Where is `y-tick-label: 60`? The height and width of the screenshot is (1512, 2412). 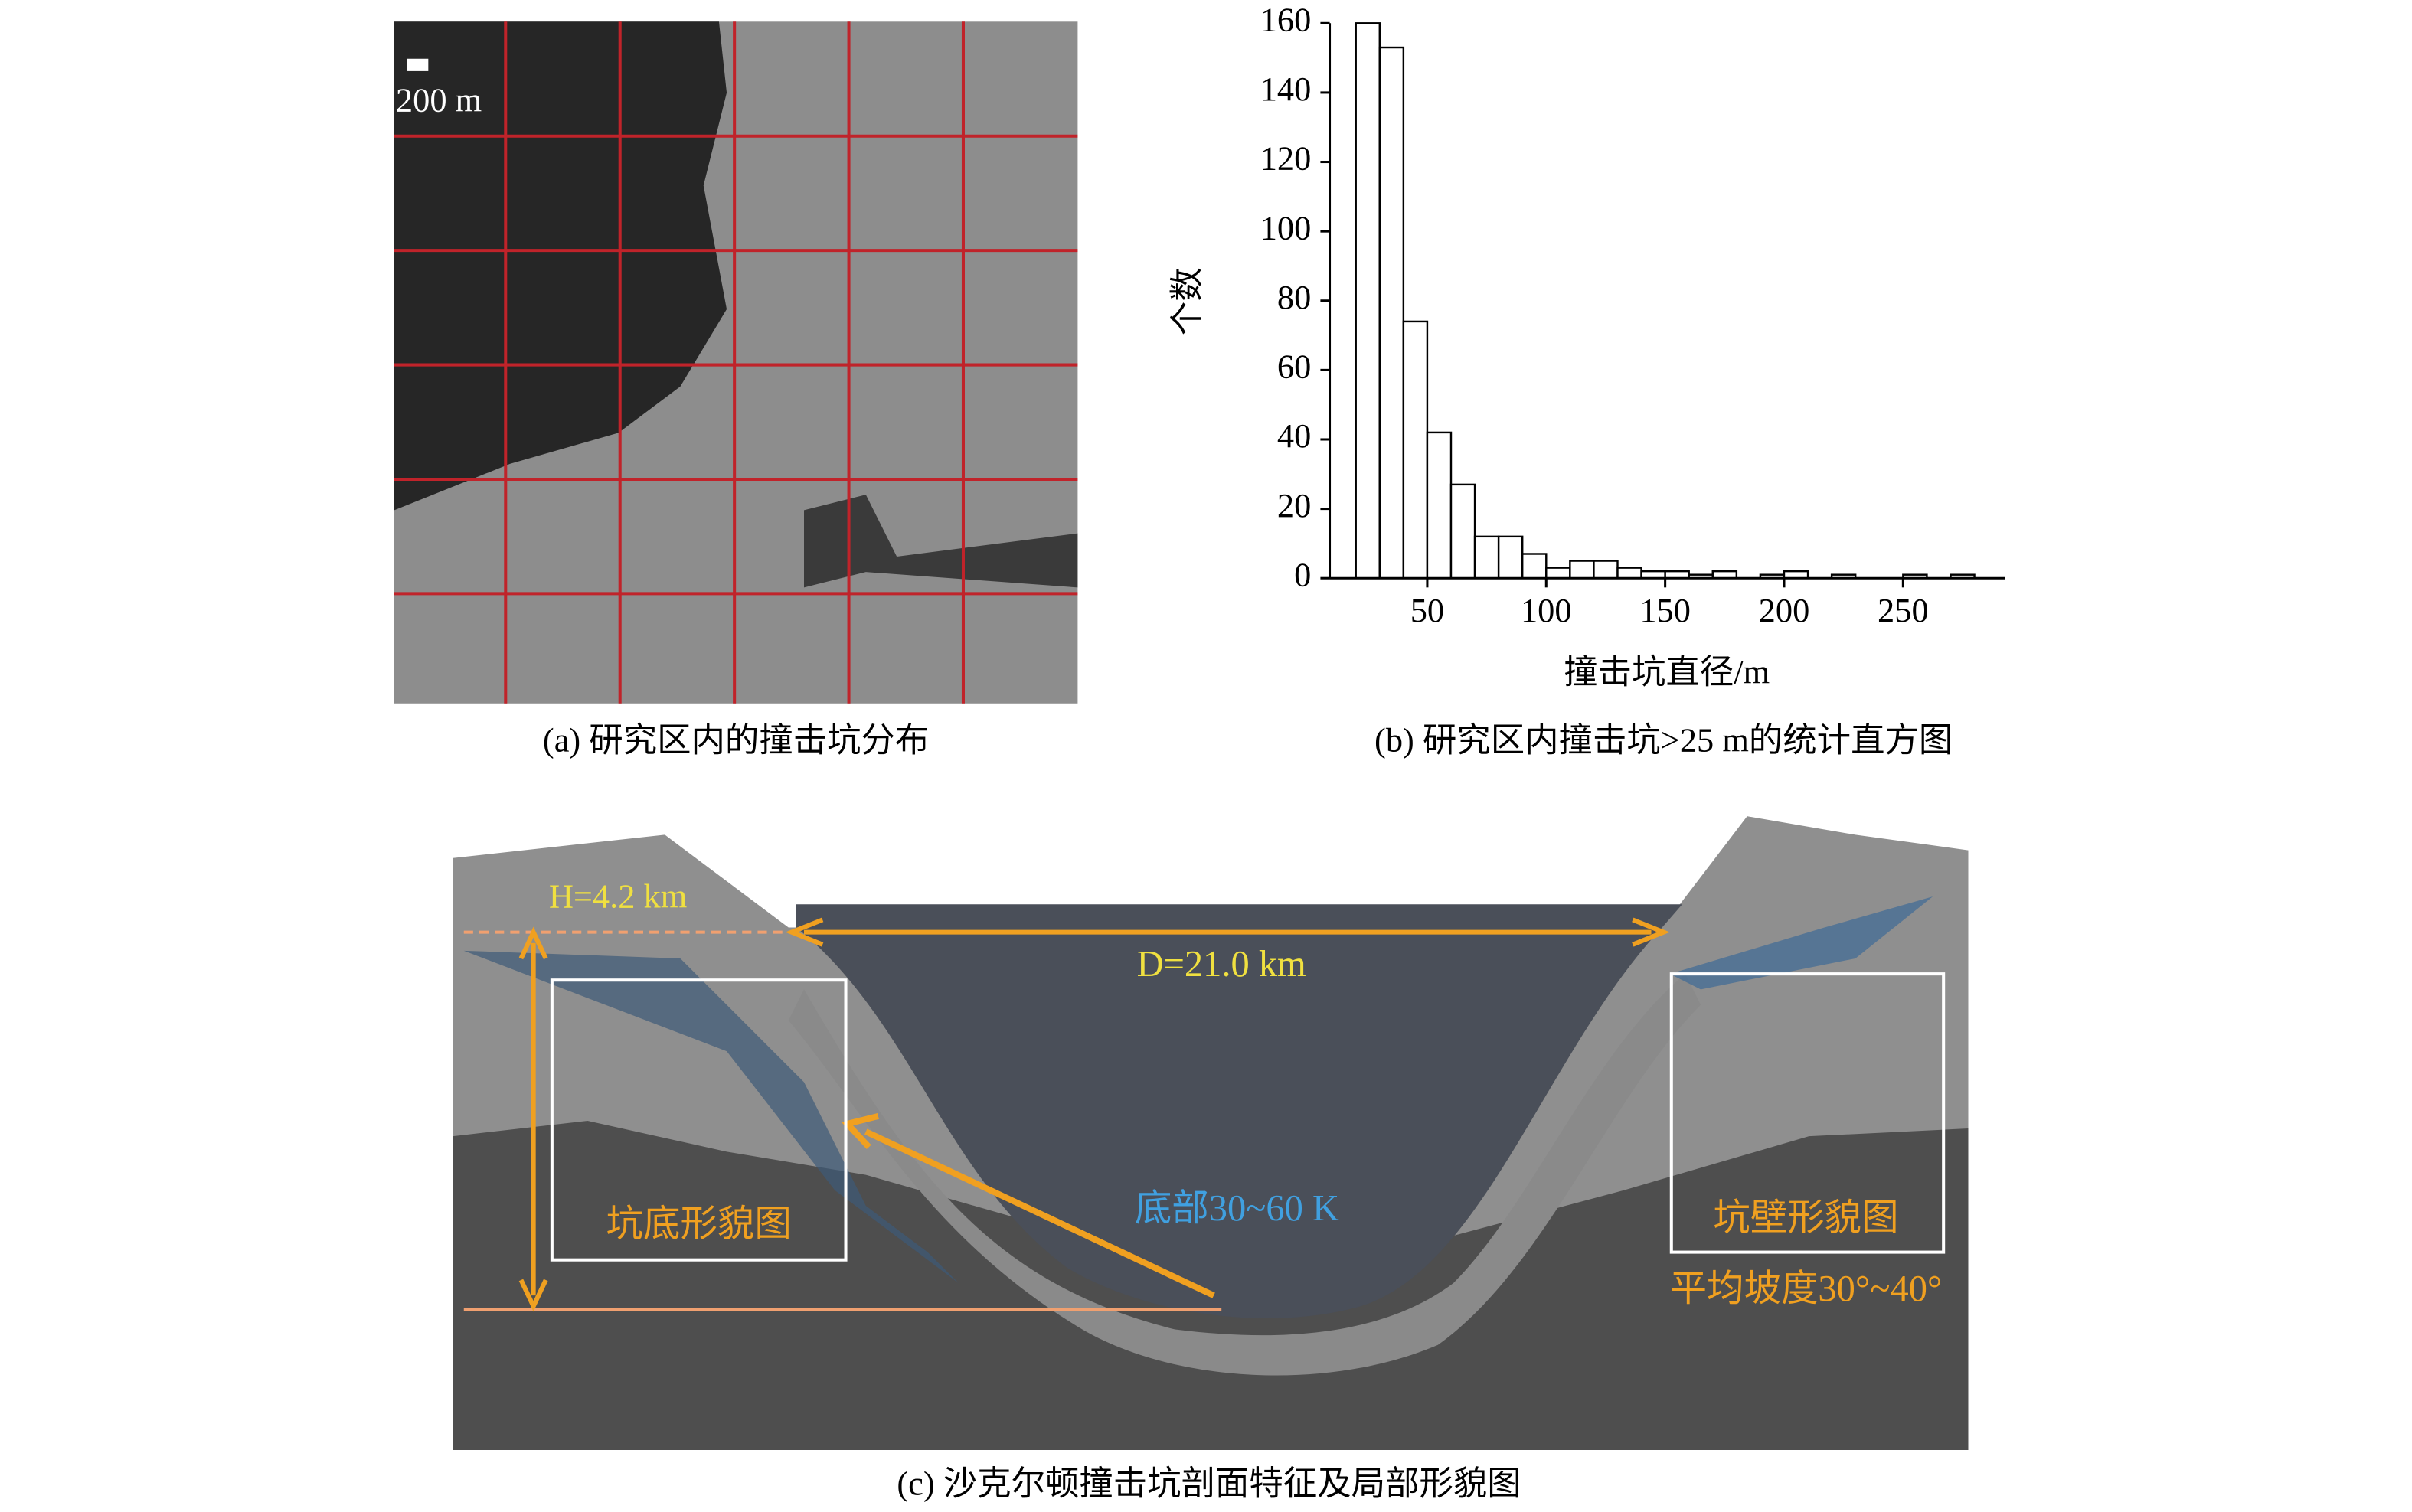
y-tick-label: 60 is located at coordinates (1294, 367).